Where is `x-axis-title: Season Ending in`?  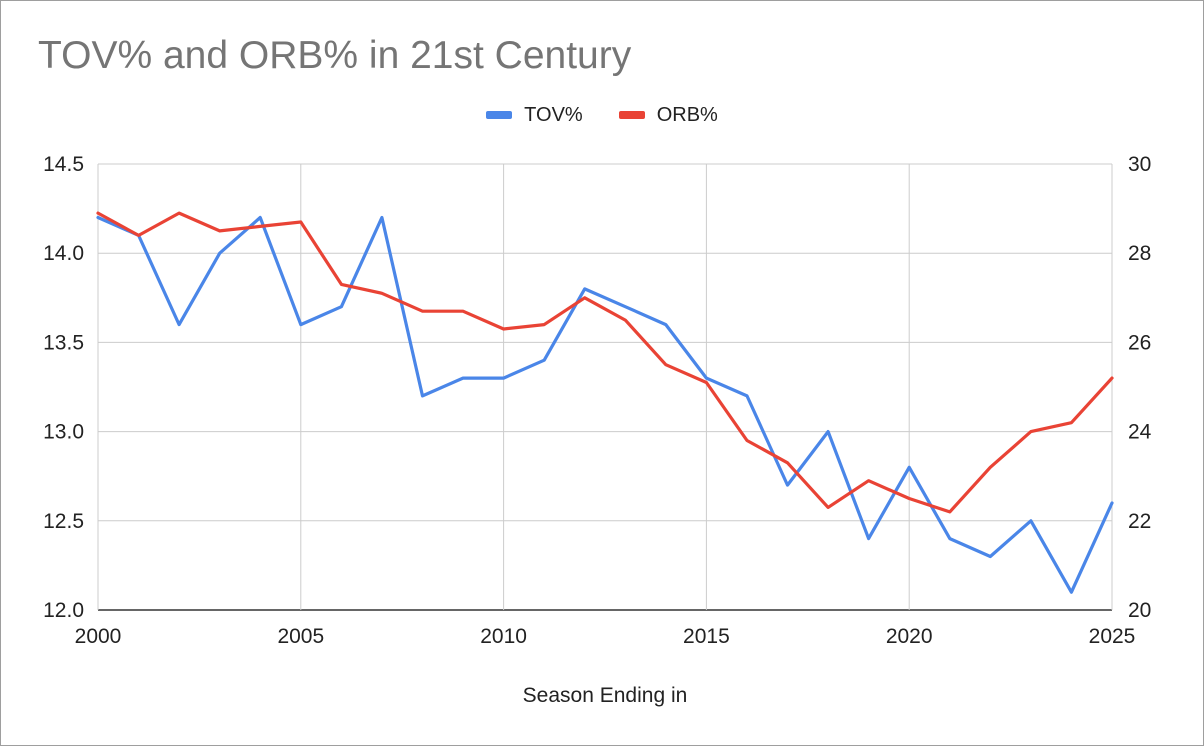 x-axis-title: Season Ending in is located at coordinates (605, 695).